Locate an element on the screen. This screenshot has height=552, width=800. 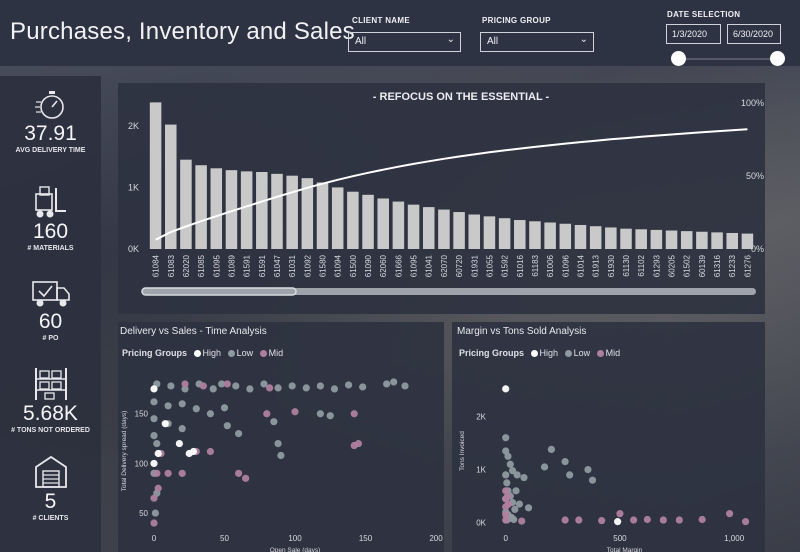
date-slider-end-handle is located at coordinates (777, 58).